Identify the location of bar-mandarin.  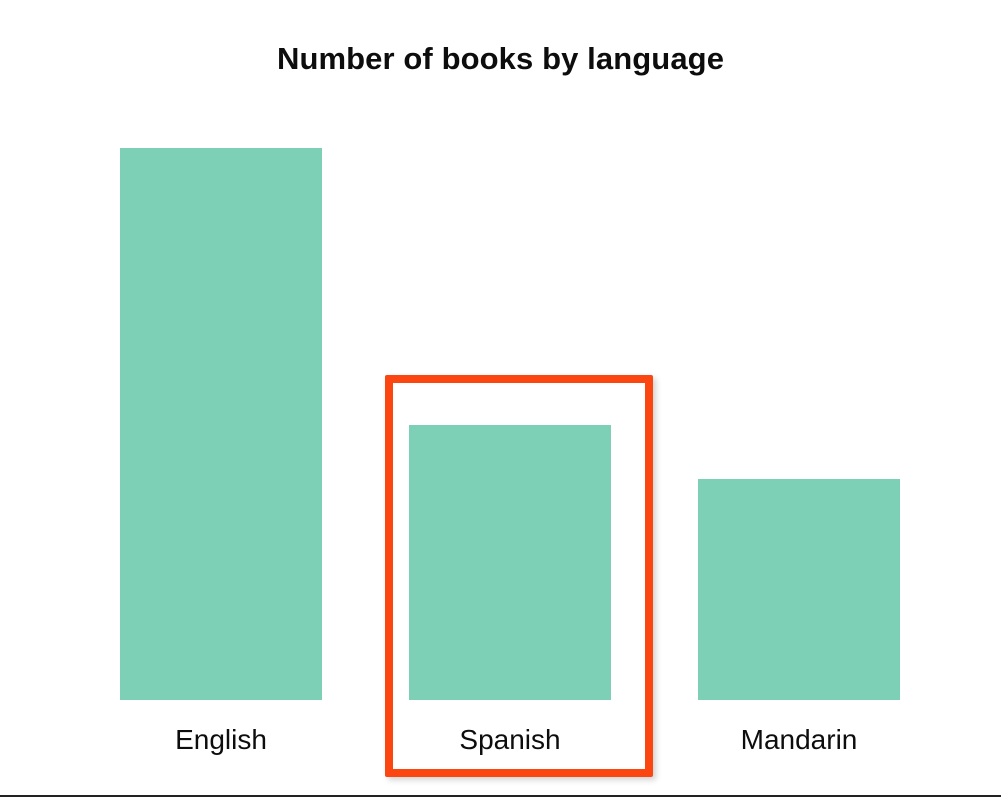
(799, 589).